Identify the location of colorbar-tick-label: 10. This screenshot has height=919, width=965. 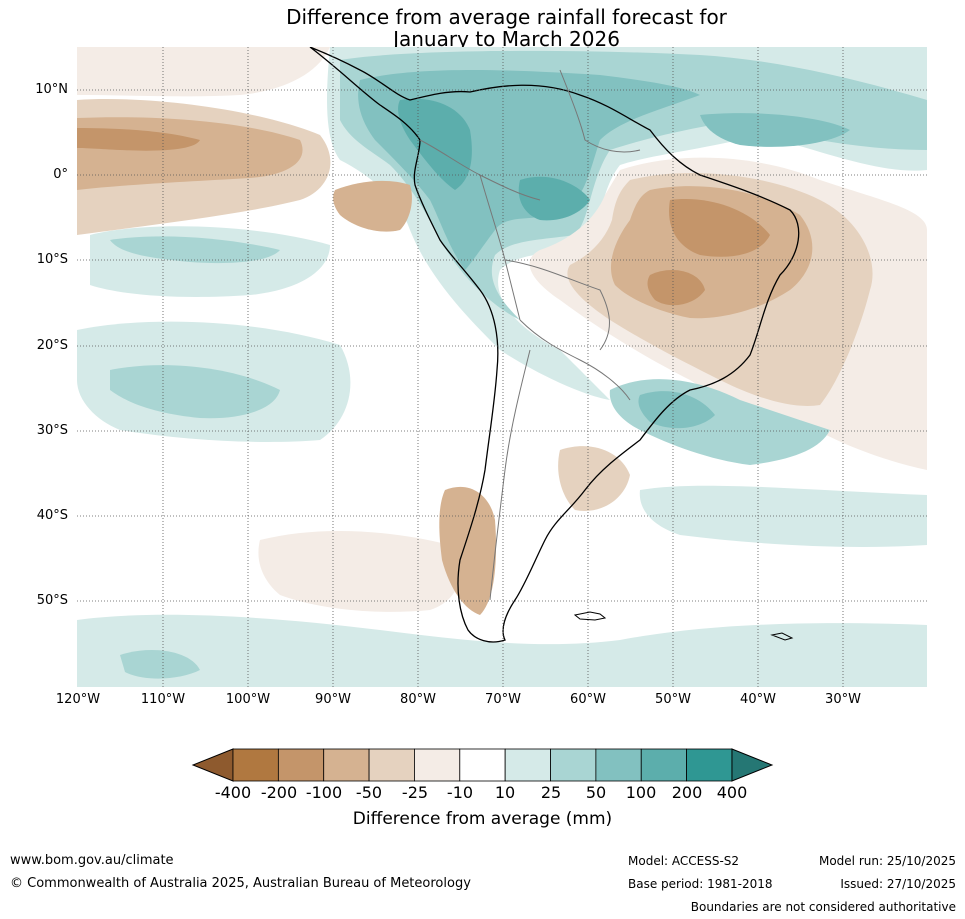
(505, 792).